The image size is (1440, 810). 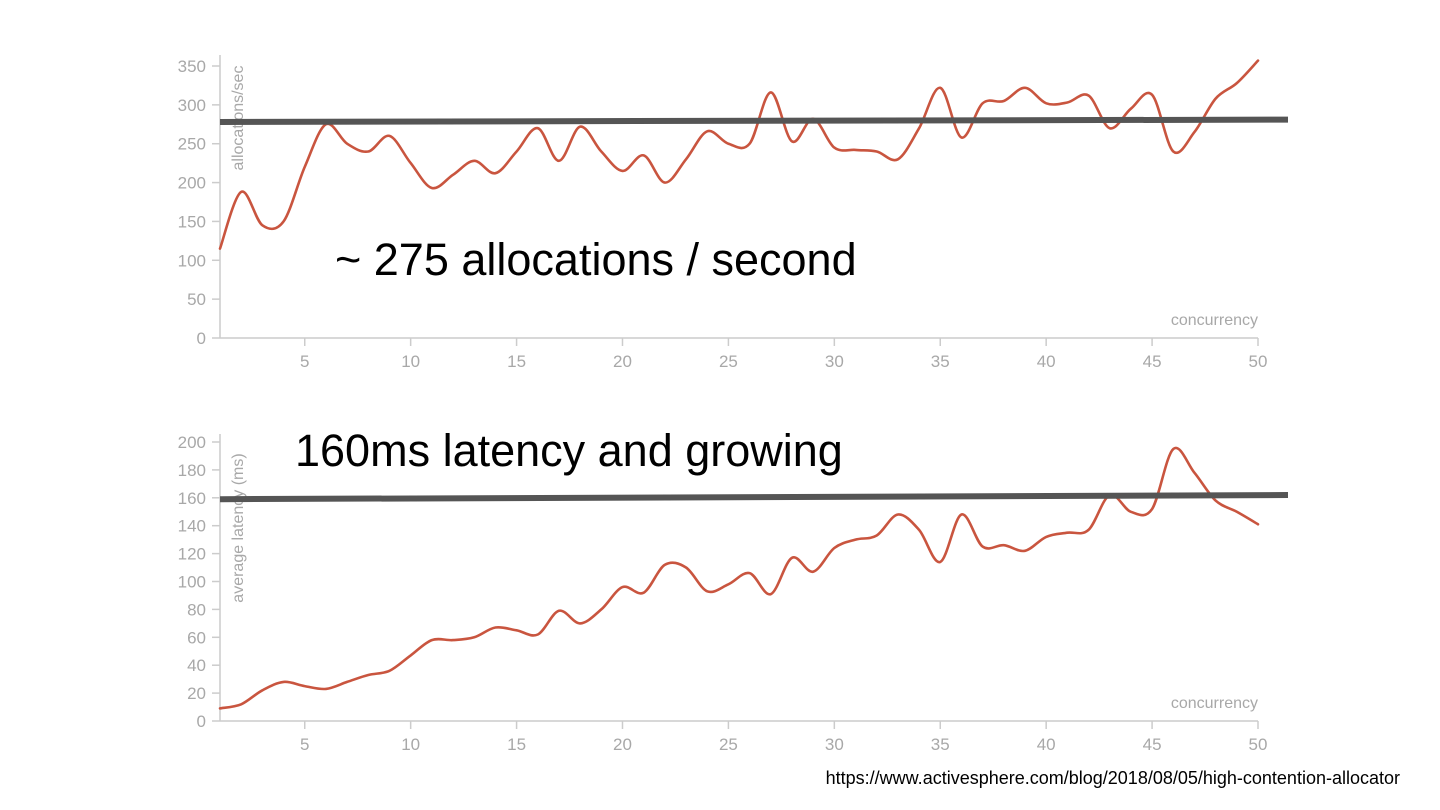 I want to click on chart0-y-tick-label: 200, so click(x=192, y=183).